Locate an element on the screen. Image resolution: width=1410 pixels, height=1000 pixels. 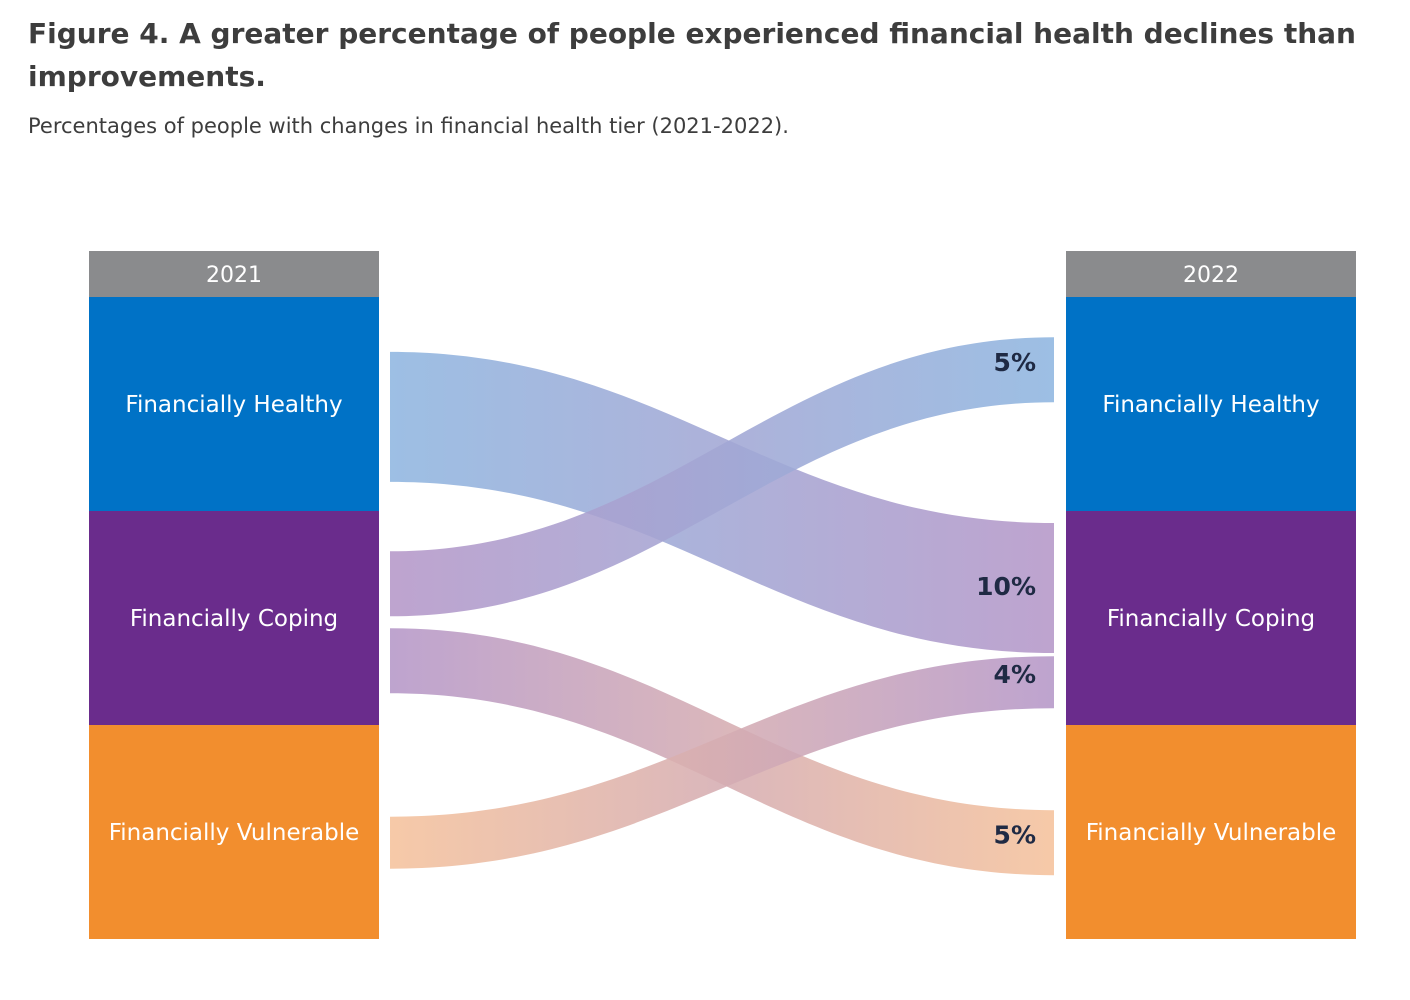
column-header-label-2021: 2021 is located at coordinates (234, 275).